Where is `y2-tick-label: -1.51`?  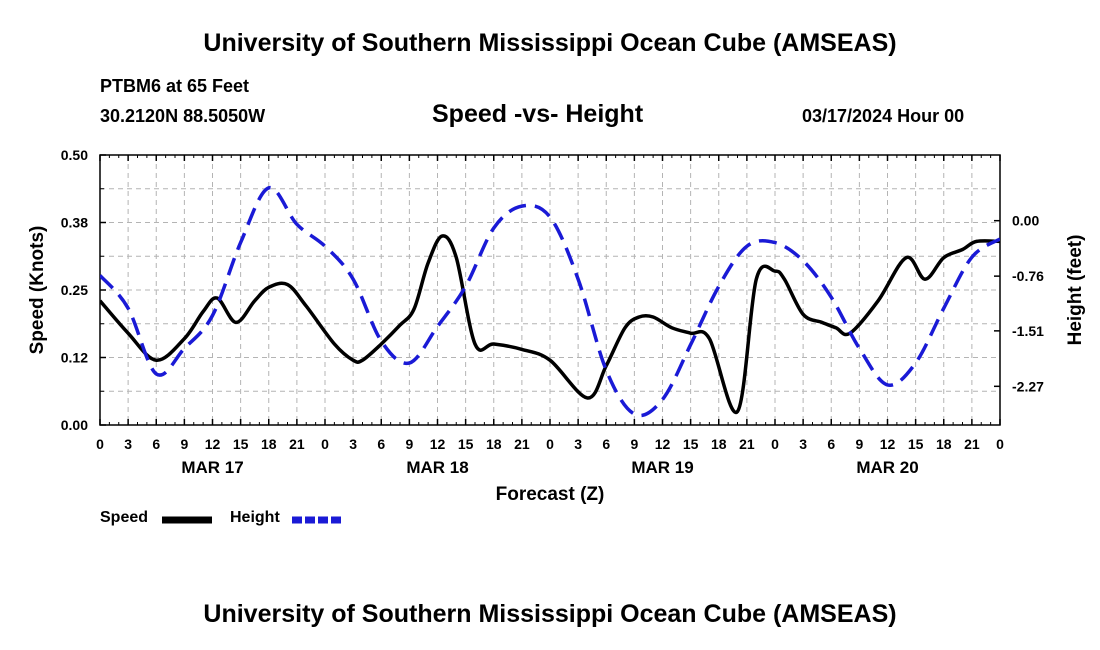
y2-tick-label: -1.51 is located at coordinates (1028, 331).